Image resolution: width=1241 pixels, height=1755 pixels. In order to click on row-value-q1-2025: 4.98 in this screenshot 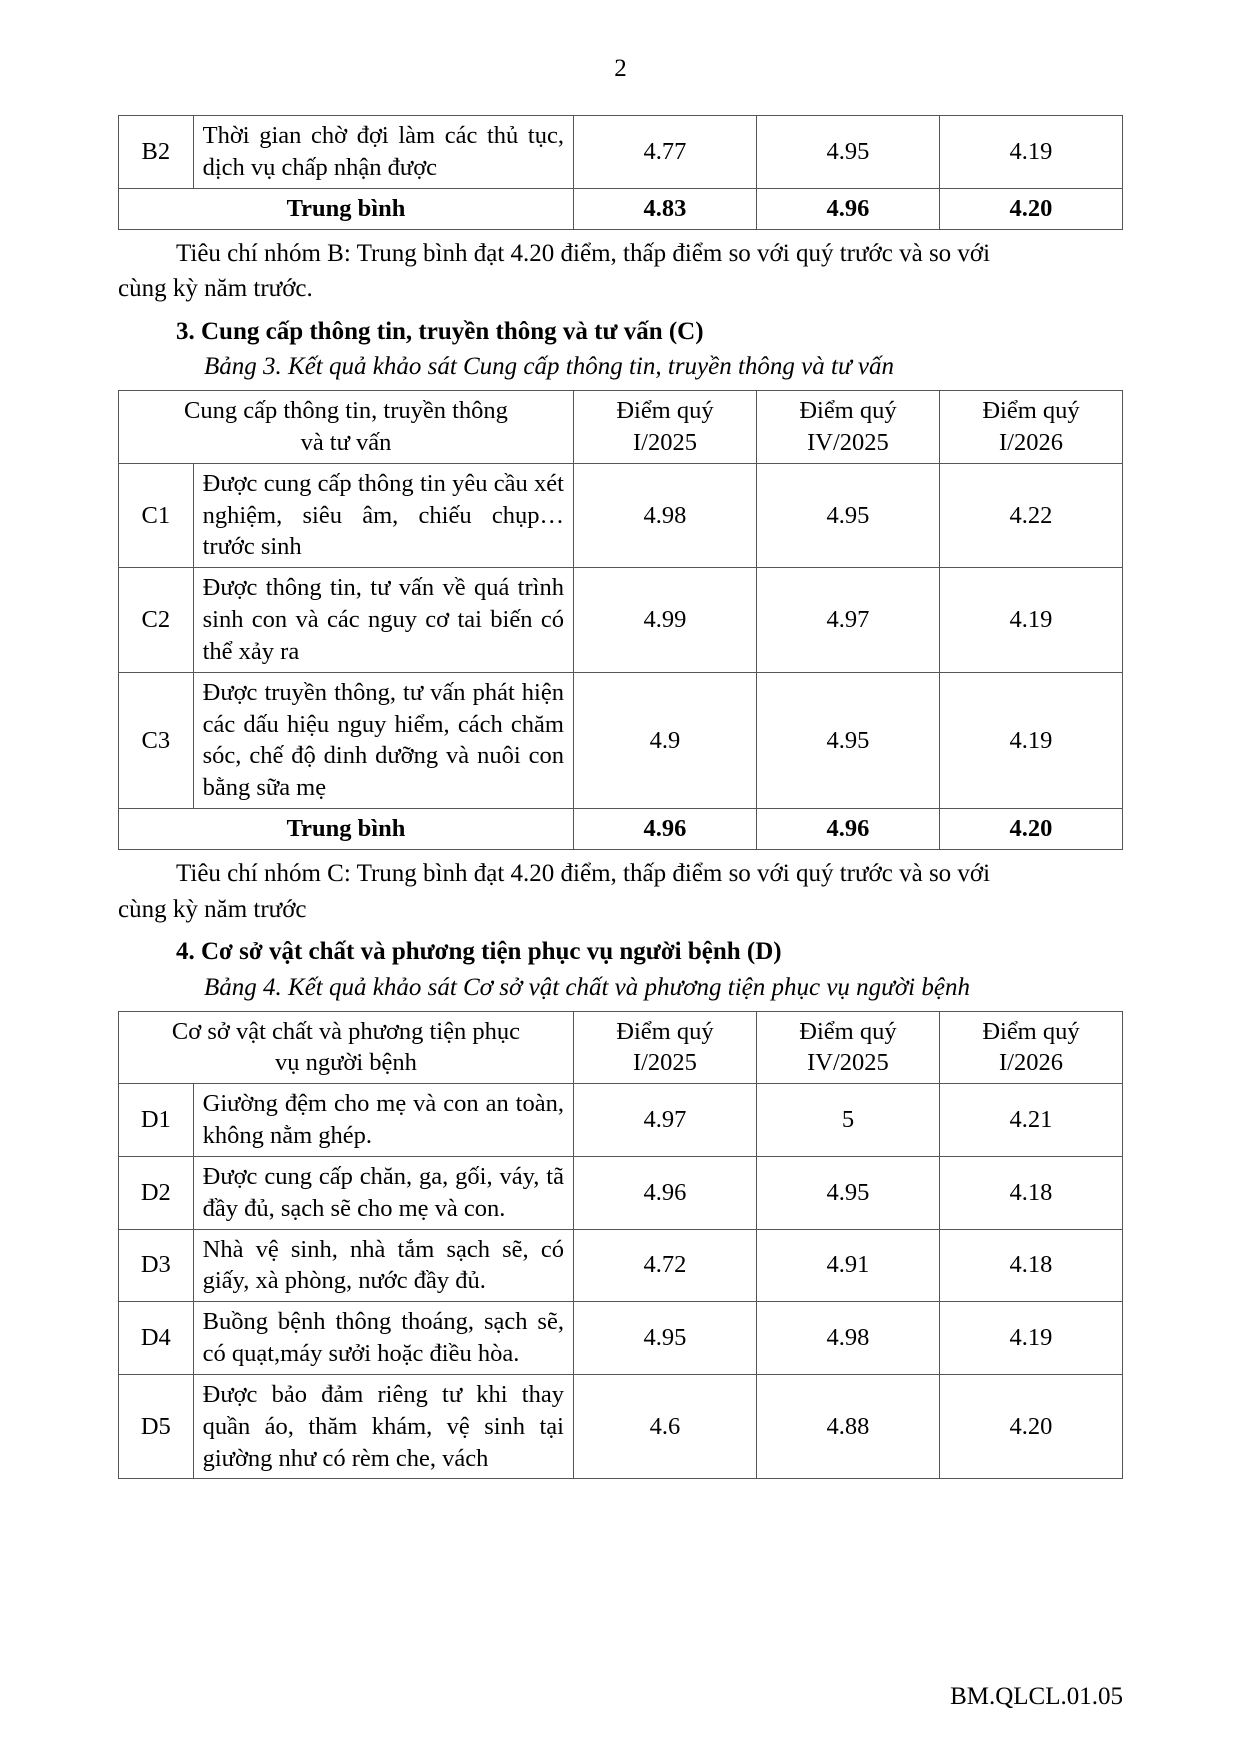, I will do `click(664, 515)`.